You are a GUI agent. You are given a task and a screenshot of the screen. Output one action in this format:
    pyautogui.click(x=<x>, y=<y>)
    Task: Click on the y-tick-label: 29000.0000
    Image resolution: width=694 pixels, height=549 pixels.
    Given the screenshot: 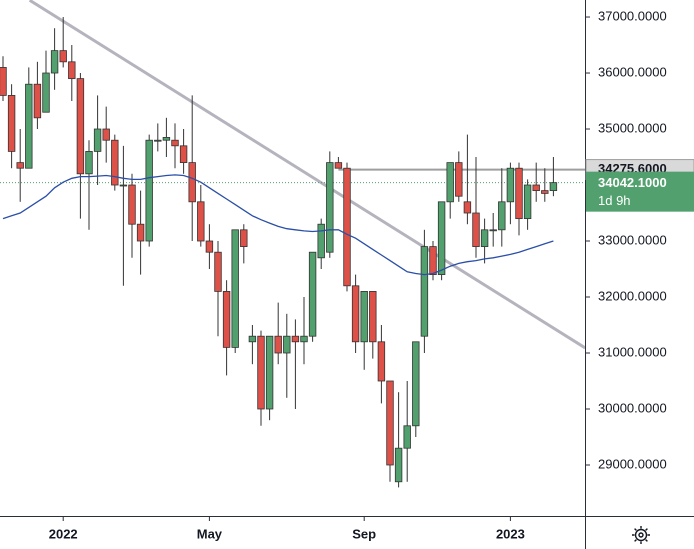 What is the action you would take?
    pyautogui.click(x=632, y=463)
    